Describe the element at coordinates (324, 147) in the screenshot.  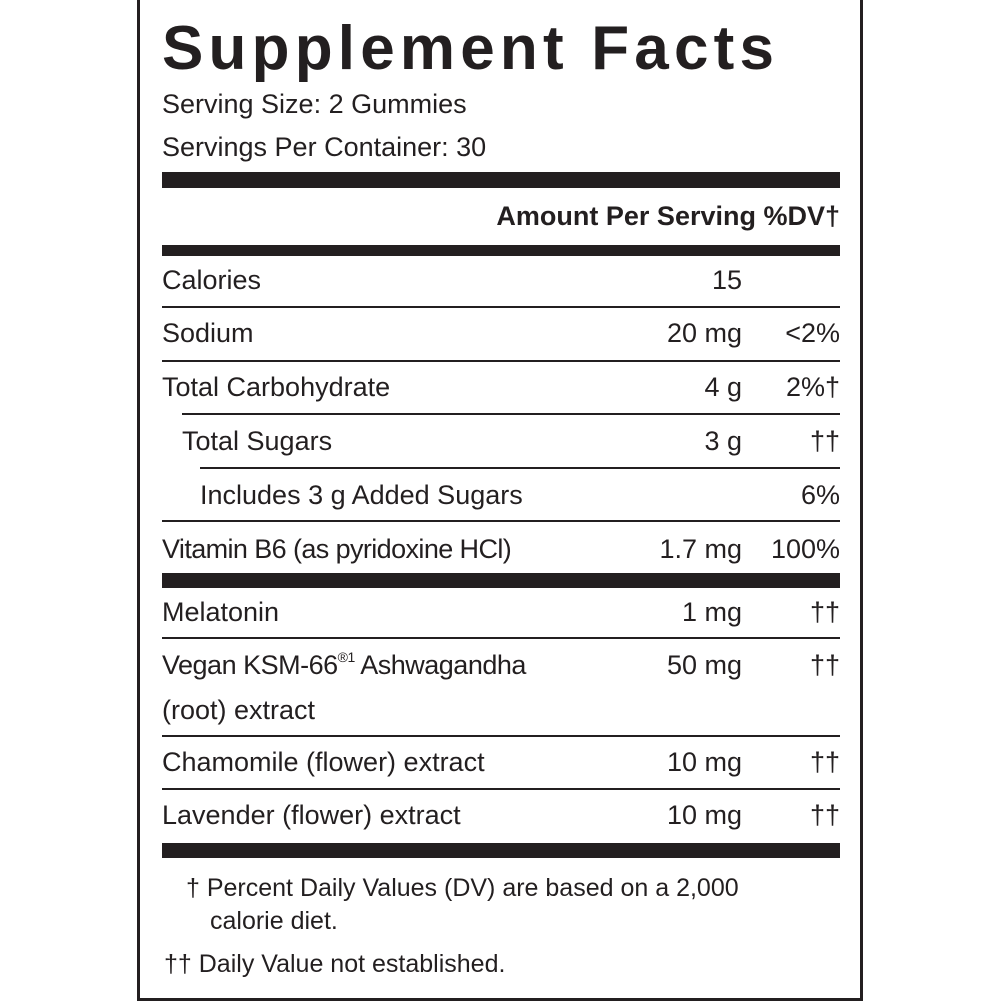
I see `servings-per-container: Servings Per Container: 30` at that location.